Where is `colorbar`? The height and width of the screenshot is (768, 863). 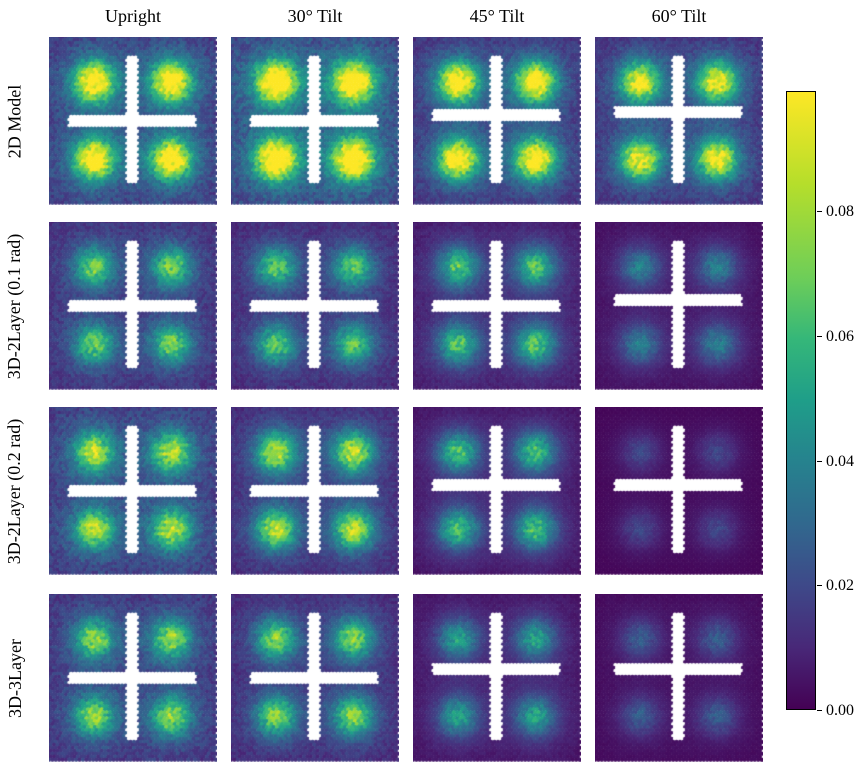 colorbar is located at coordinates (801, 400).